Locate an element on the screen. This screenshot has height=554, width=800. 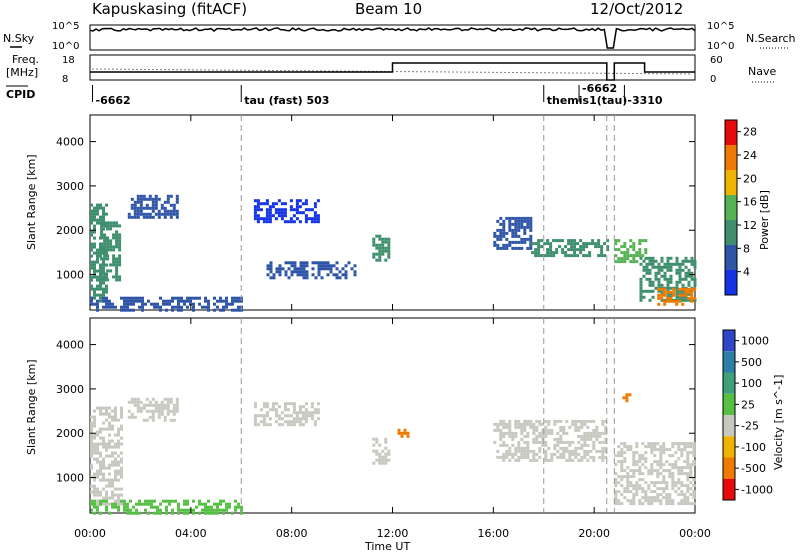
x-tick-label: 04:00 is located at coordinates (191, 533).